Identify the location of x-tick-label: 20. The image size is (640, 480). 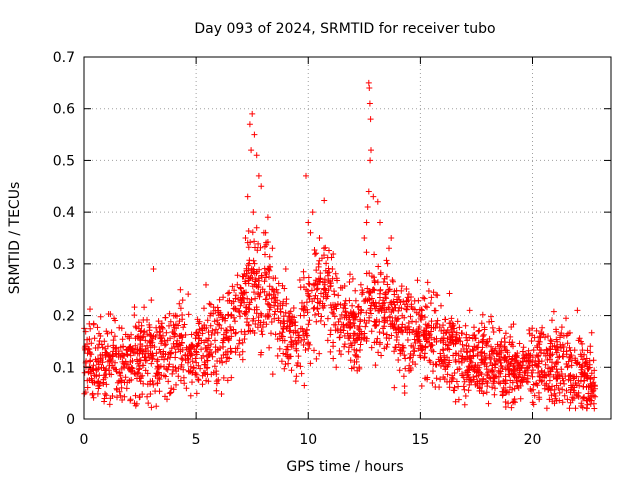
(533, 440).